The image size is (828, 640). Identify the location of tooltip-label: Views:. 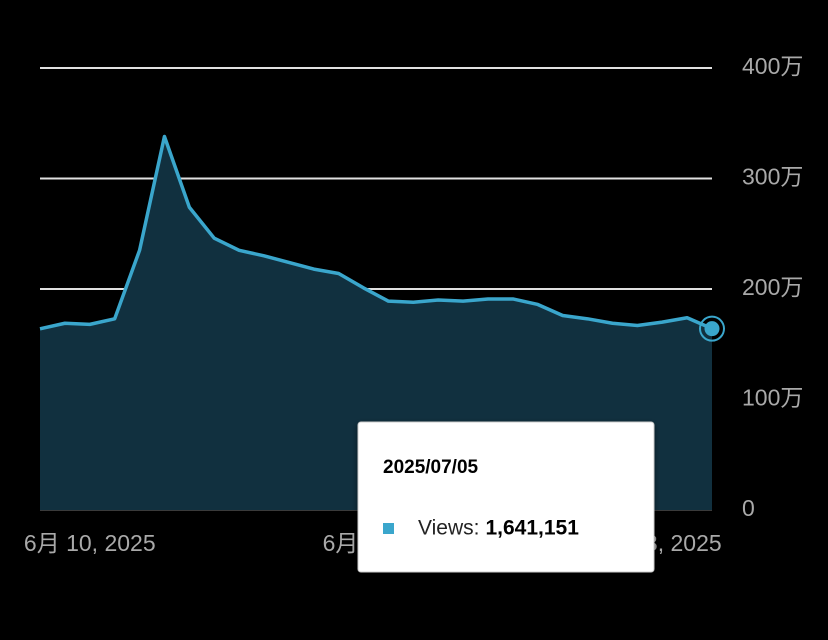
(448, 528).